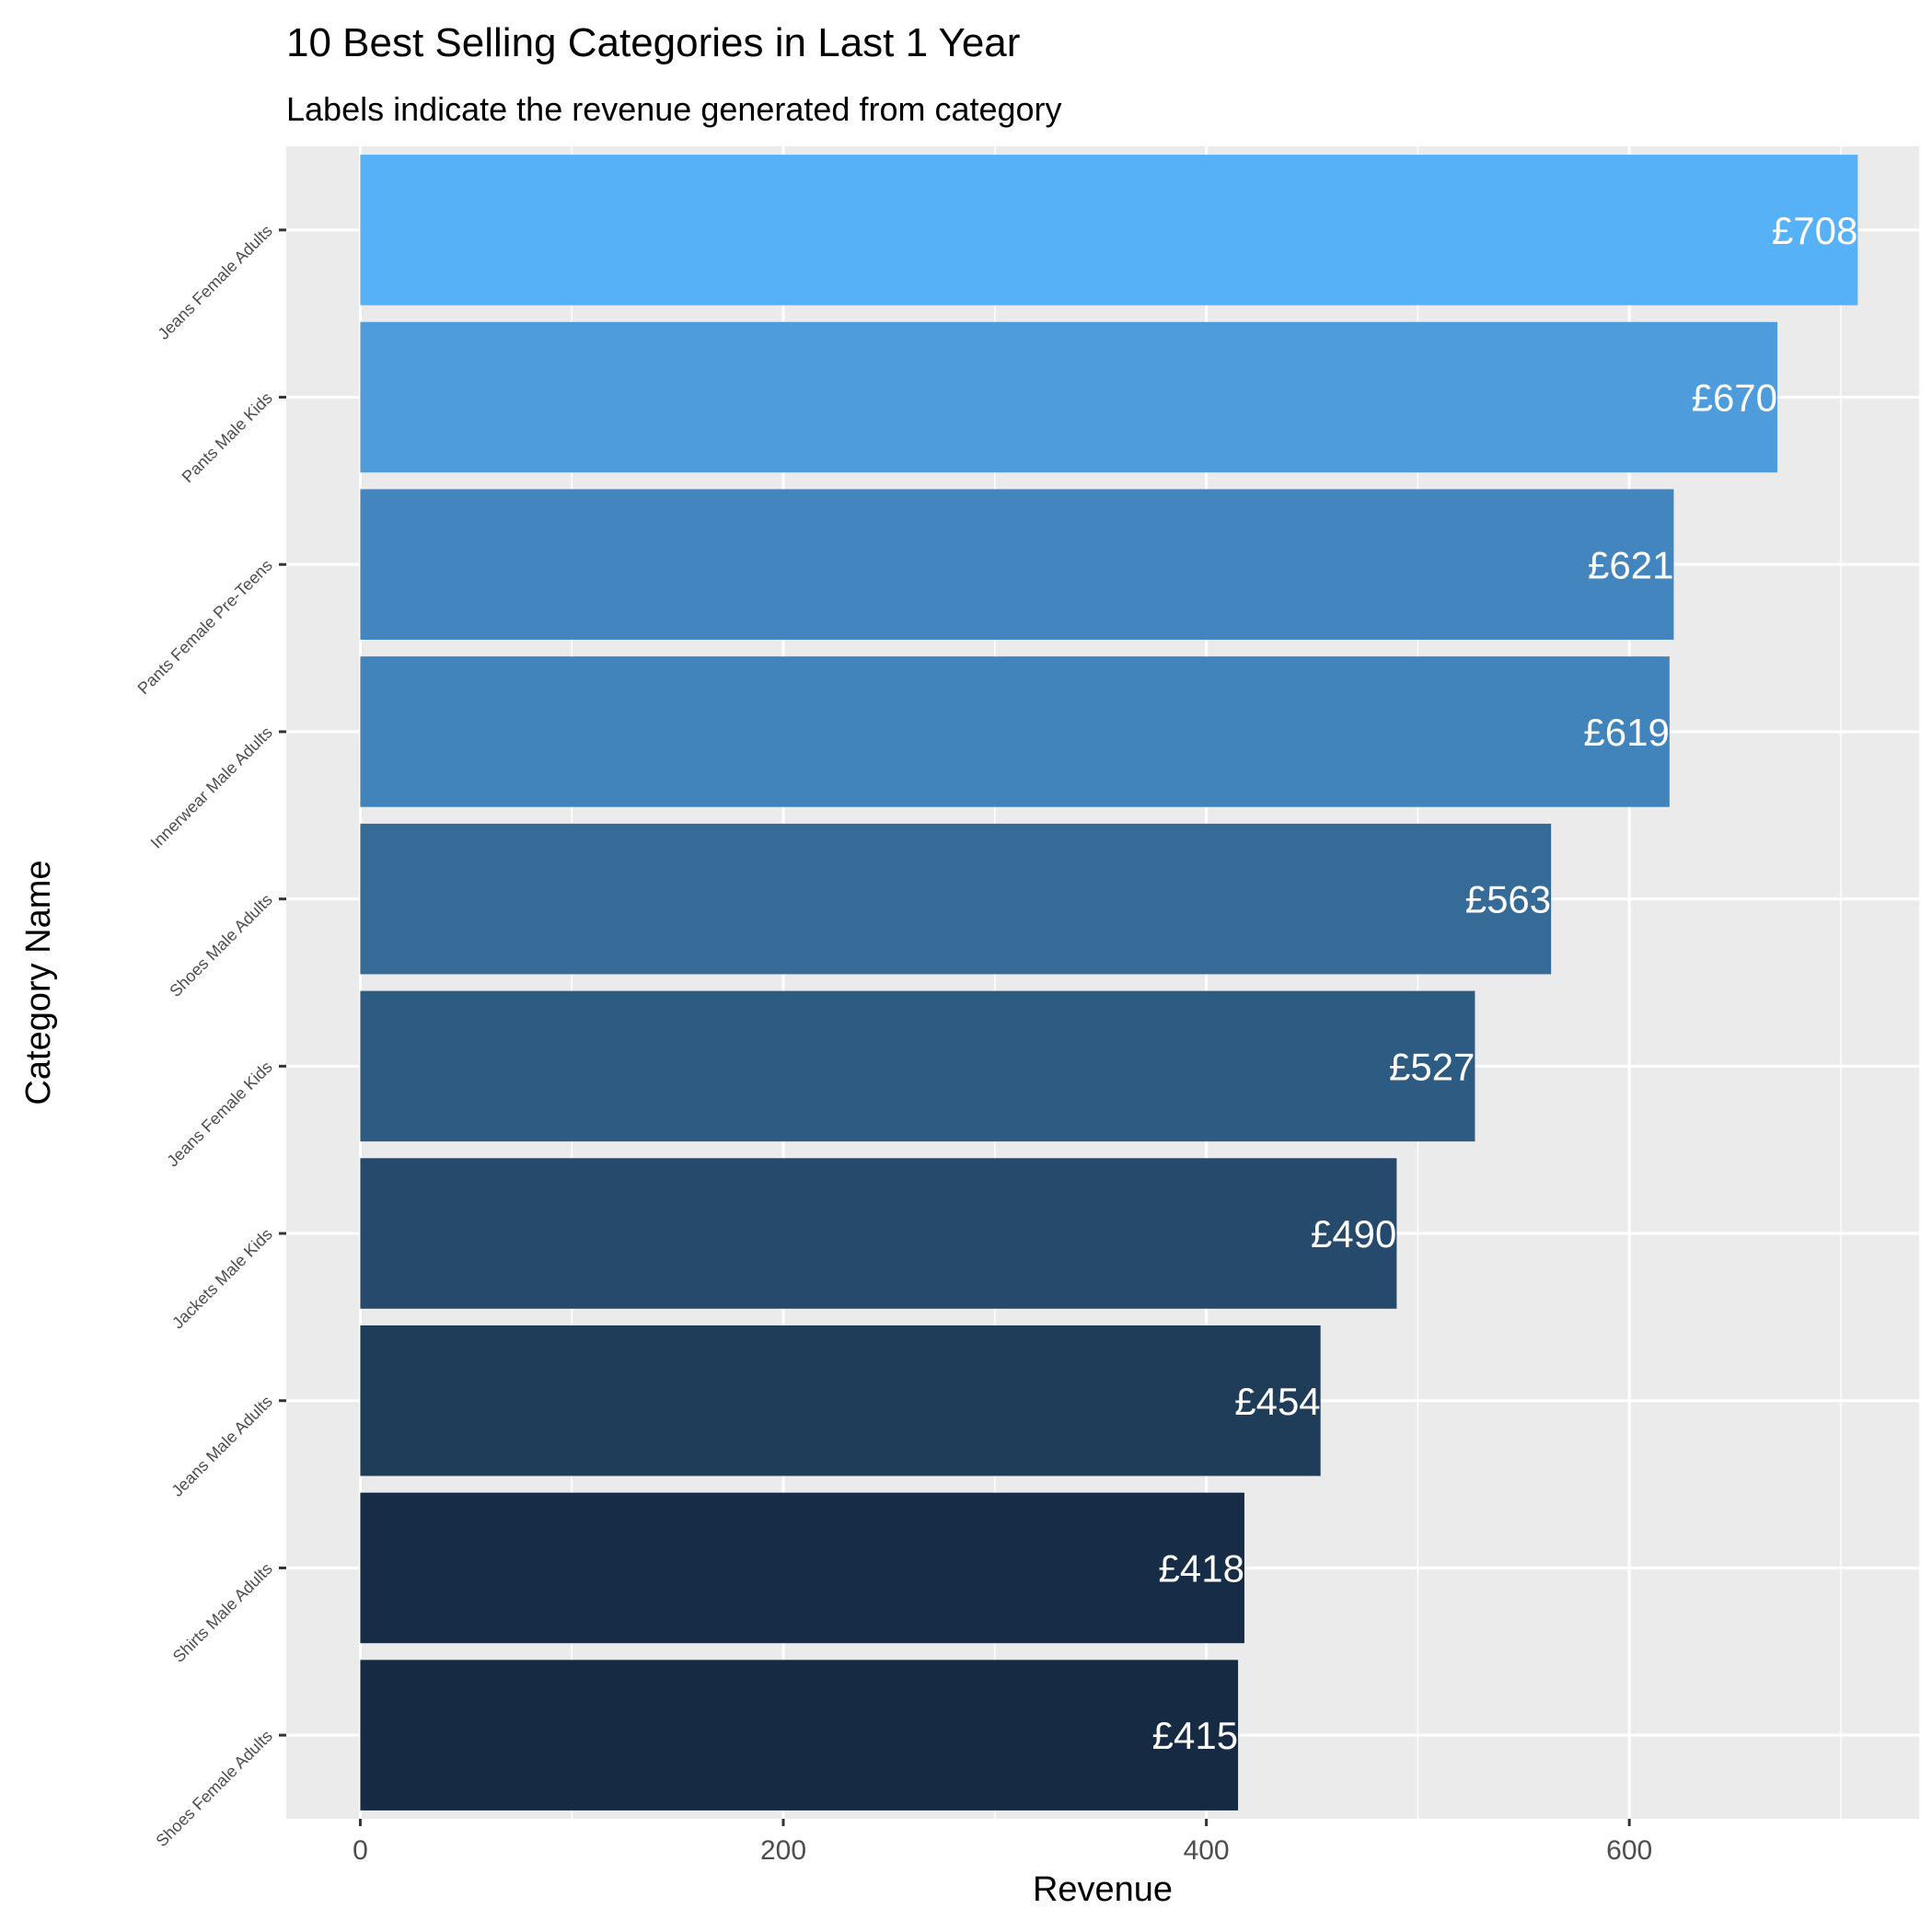 Image resolution: width=1932 pixels, height=1932 pixels. Describe the element at coordinates (221, 945) in the screenshot. I see `y-tick-label: Shoes Male Adults` at that location.